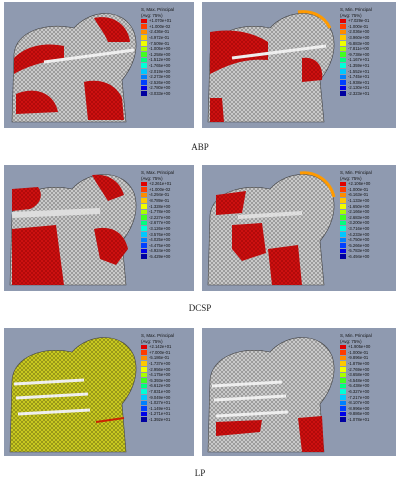  I want to click on legend-entry: -5.266e+00, so click(356, 246).